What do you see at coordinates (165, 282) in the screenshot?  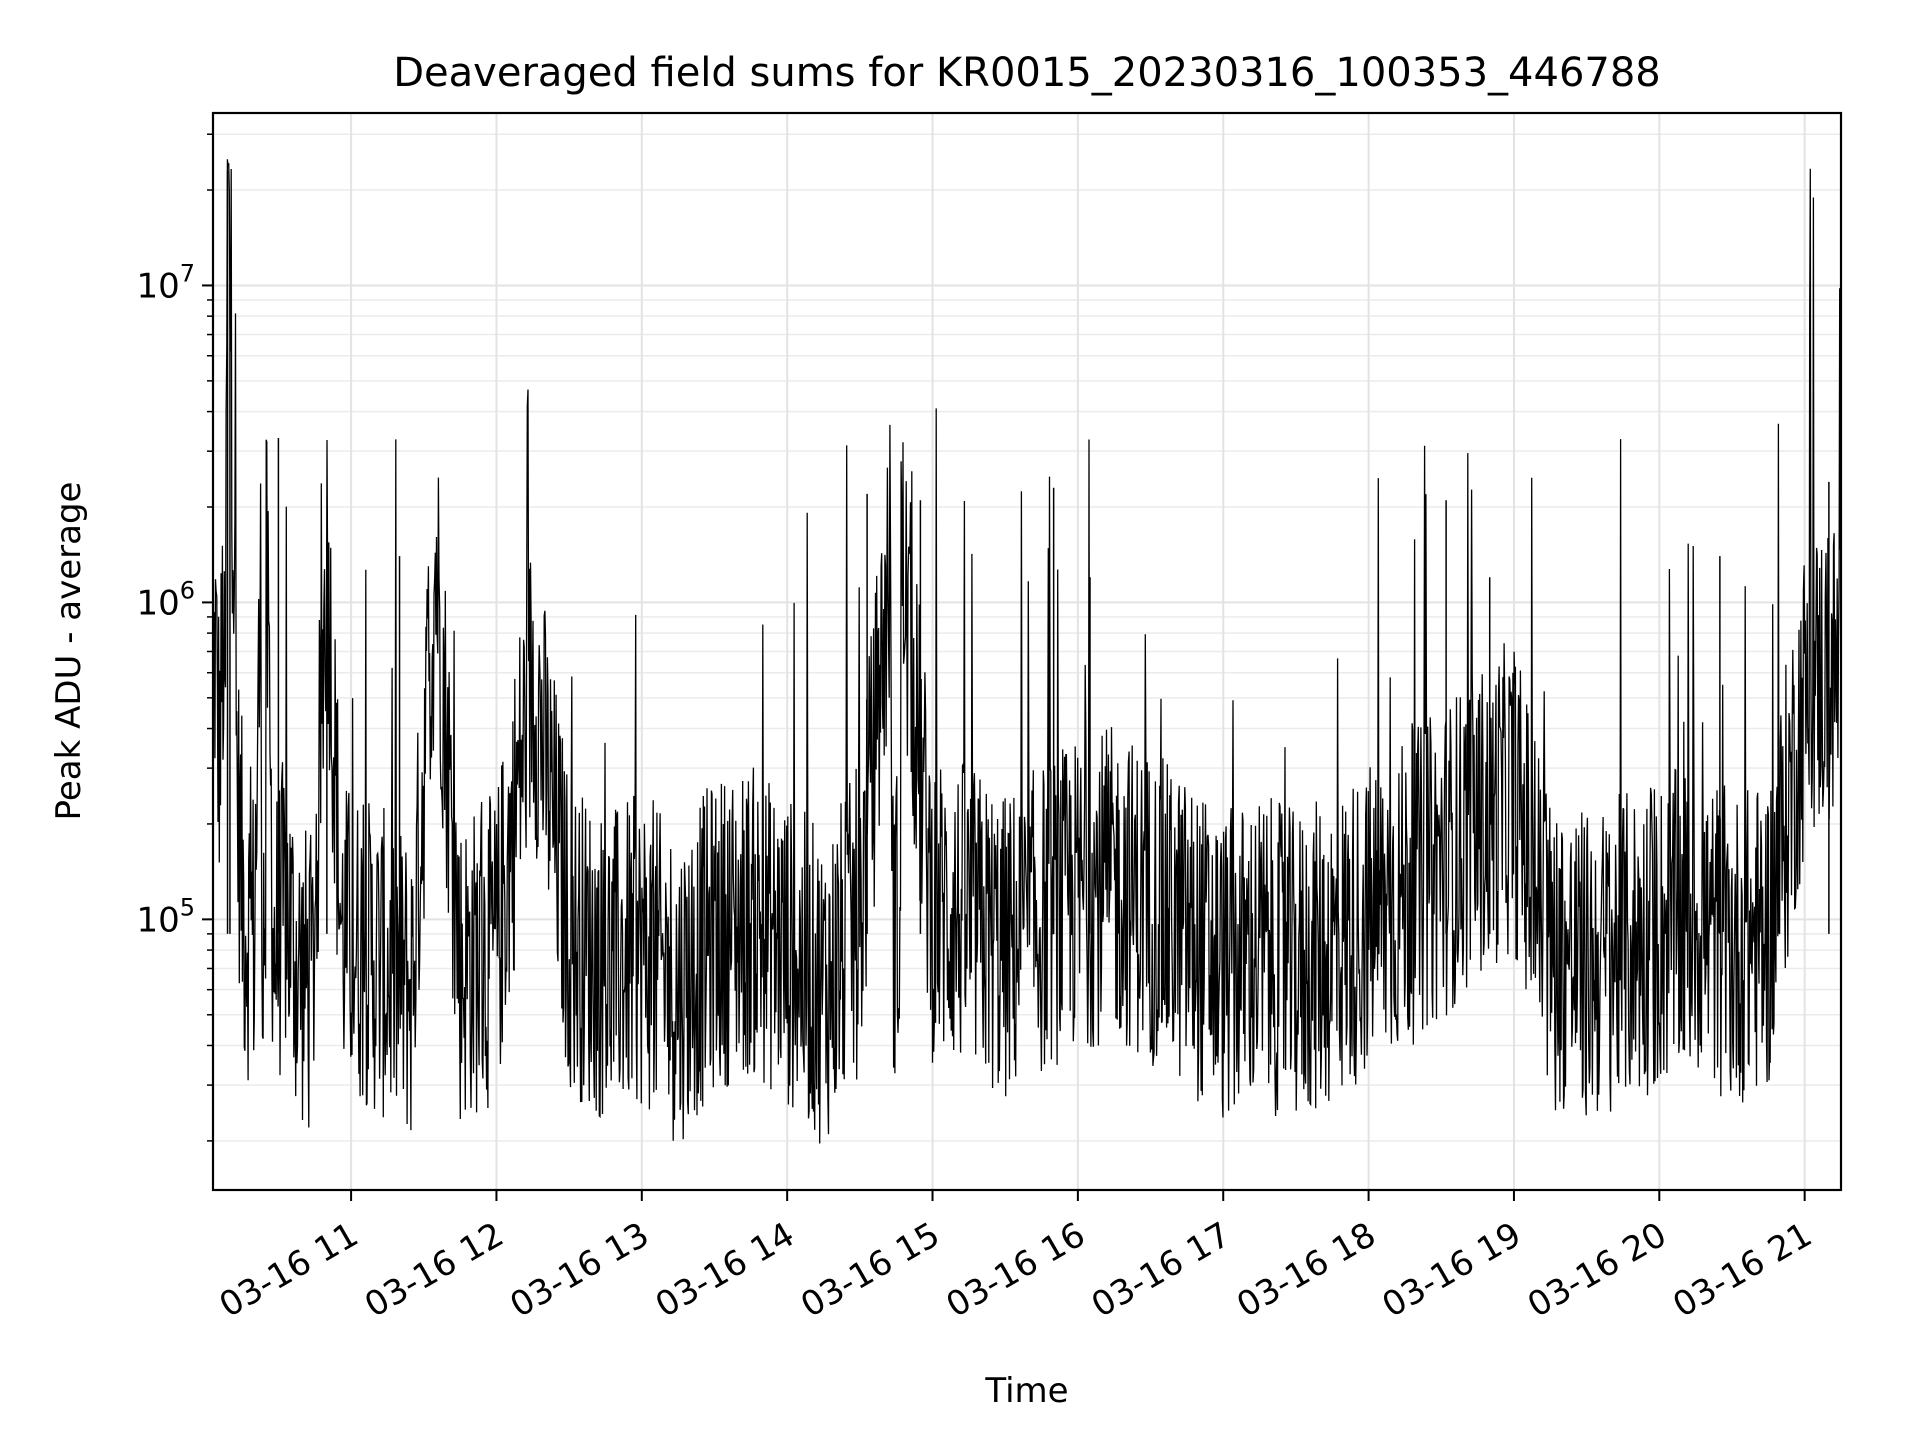 I see `y-tick-label: 10⁷` at bounding box center [165, 282].